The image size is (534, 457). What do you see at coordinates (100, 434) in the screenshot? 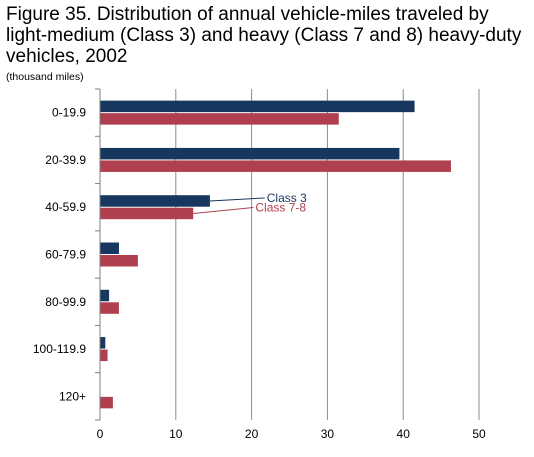
I see `x-tick-label: 0` at bounding box center [100, 434].